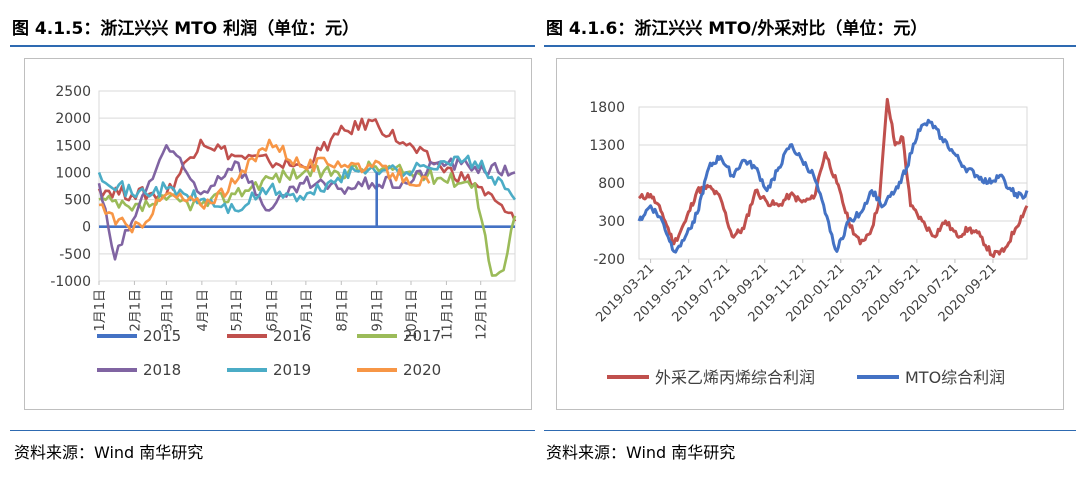 The height and width of the screenshot is (482, 1080). What do you see at coordinates (272, 46) in the screenshot?
I see `left-title-rule` at bounding box center [272, 46].